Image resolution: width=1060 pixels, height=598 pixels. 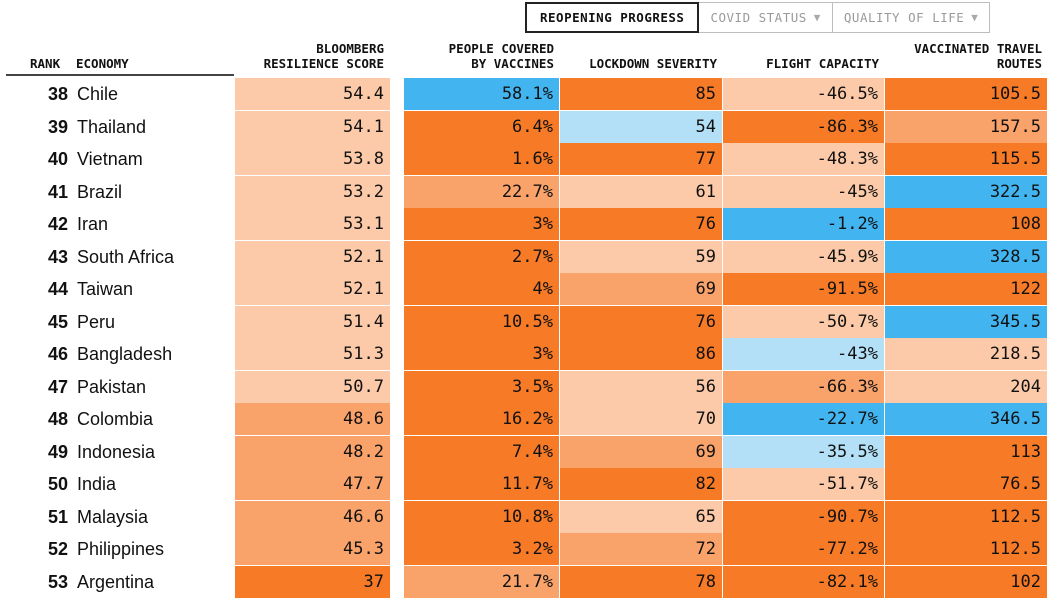 What do you see at coordinates (803, 94) in the screenshot?
I see `flight-capacity-cell: -46.5%` at bounding box center [803, 94].